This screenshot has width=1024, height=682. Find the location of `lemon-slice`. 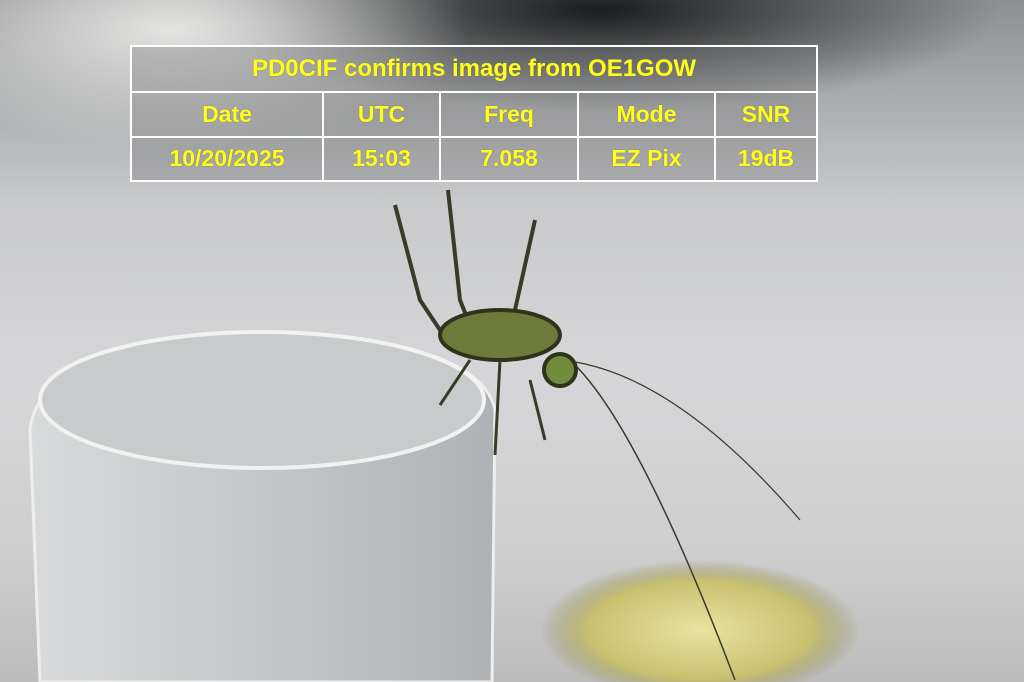

lemon-slice is located at coordinates (700, 621).